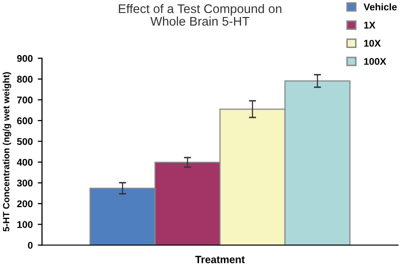 This screenshot has width=400, height=265. Describe the element at coordinates (30, 245) in the screenshot. I see `y-tick-label: 0` at that location.